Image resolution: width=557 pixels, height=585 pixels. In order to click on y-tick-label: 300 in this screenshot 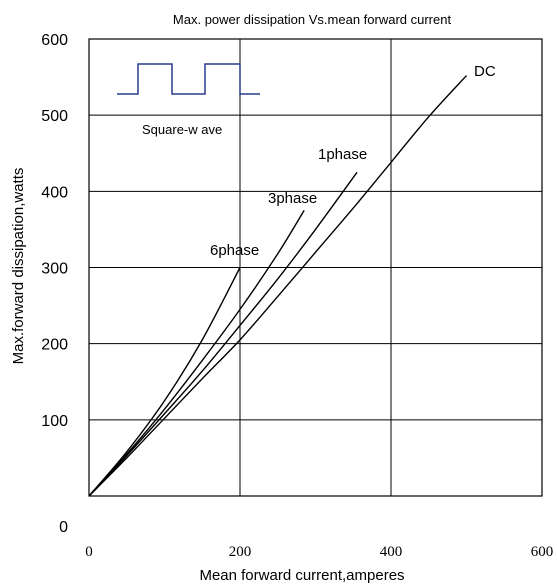, I will do `click(54, 269)`.